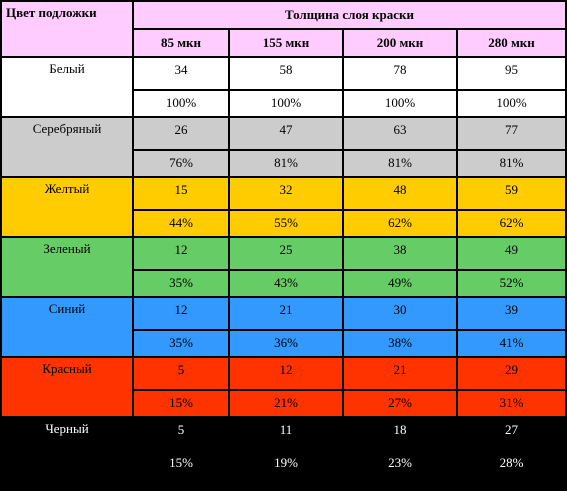  Describe the element at coordinates (511, 193) in the screenshot. I see `value-cell: 59` at that location.